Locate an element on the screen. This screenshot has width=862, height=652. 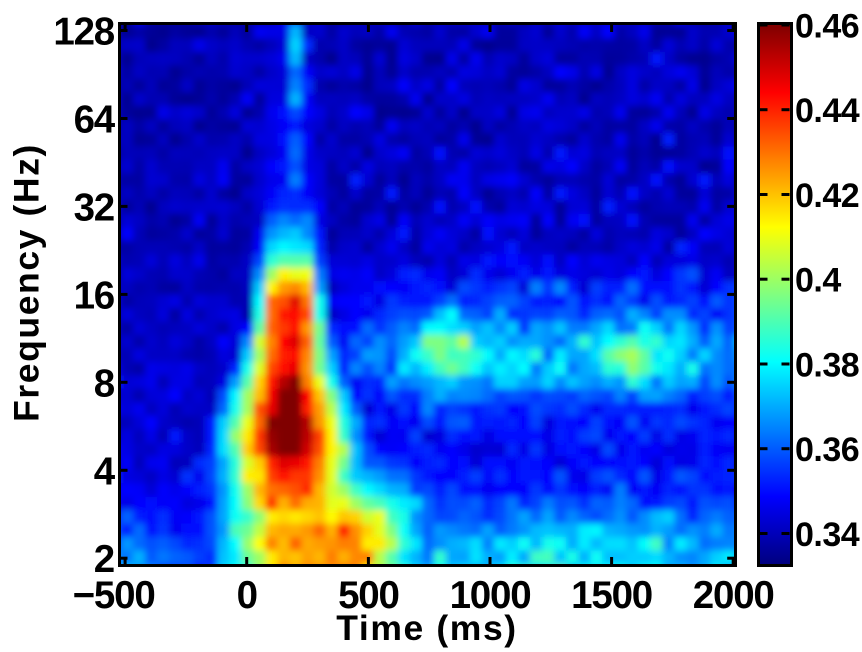
svg-text: 0.34 is located at coordinates (827, 535).